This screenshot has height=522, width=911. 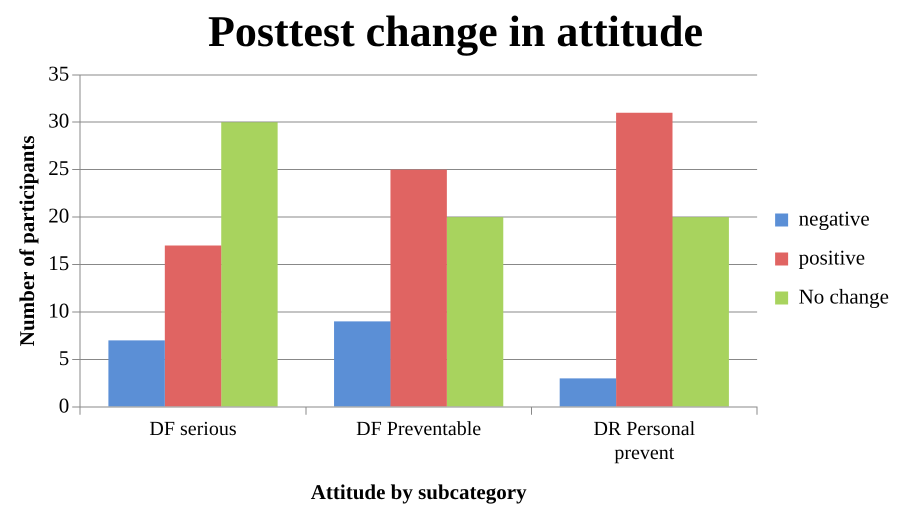 What do you see at coordinates (455, 31) in the screenshot?
I see `chart-title: Posttest change in attitude` at bounding box center [455, 31].